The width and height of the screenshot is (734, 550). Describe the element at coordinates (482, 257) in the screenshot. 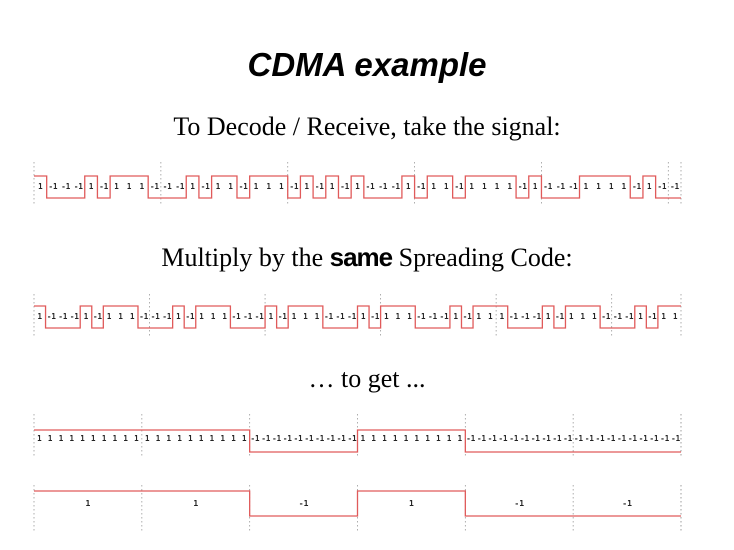

I see `multiply-caption-suffix: Spreading Code:` at that location.